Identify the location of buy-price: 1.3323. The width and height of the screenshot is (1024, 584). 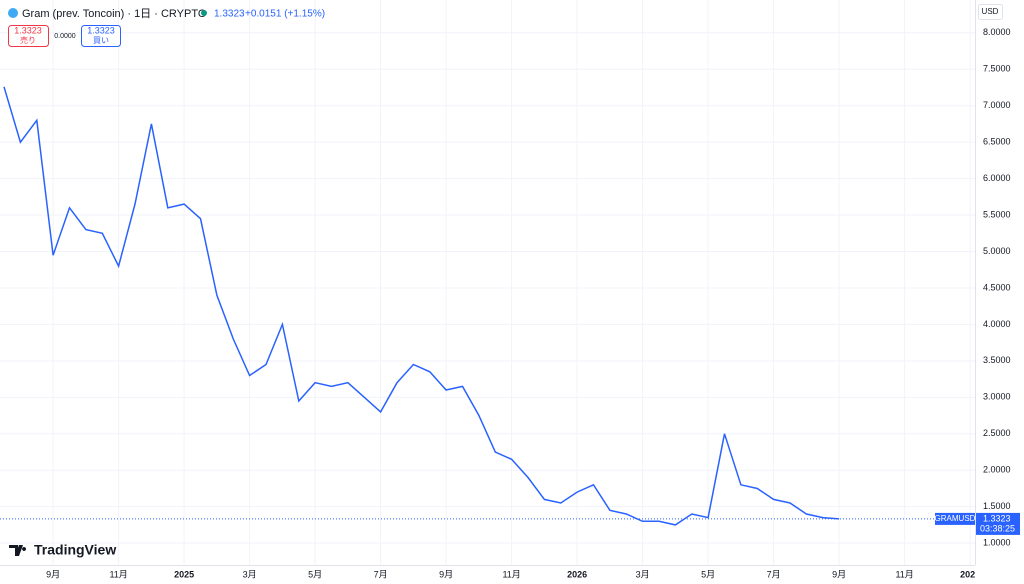
(101, 30).